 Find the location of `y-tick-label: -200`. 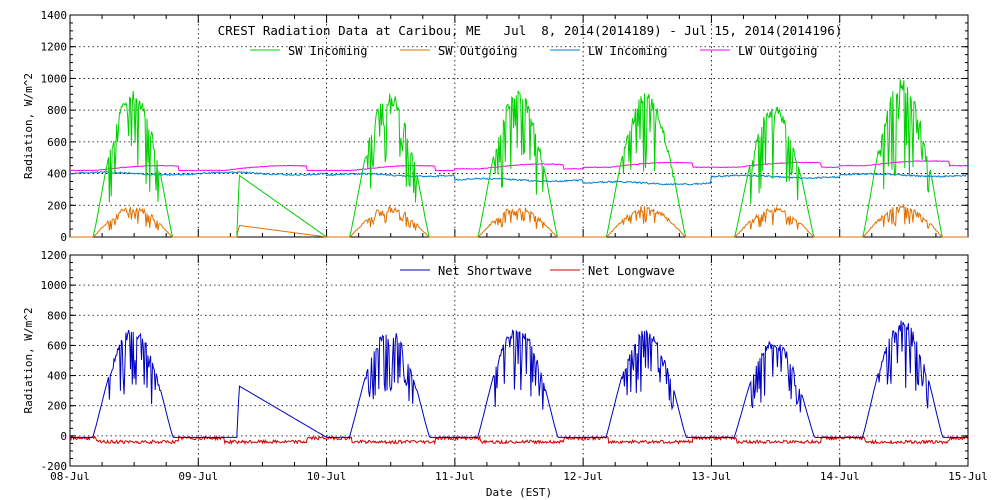

y-tick-label: -200 is located at coordinates (54, 466).